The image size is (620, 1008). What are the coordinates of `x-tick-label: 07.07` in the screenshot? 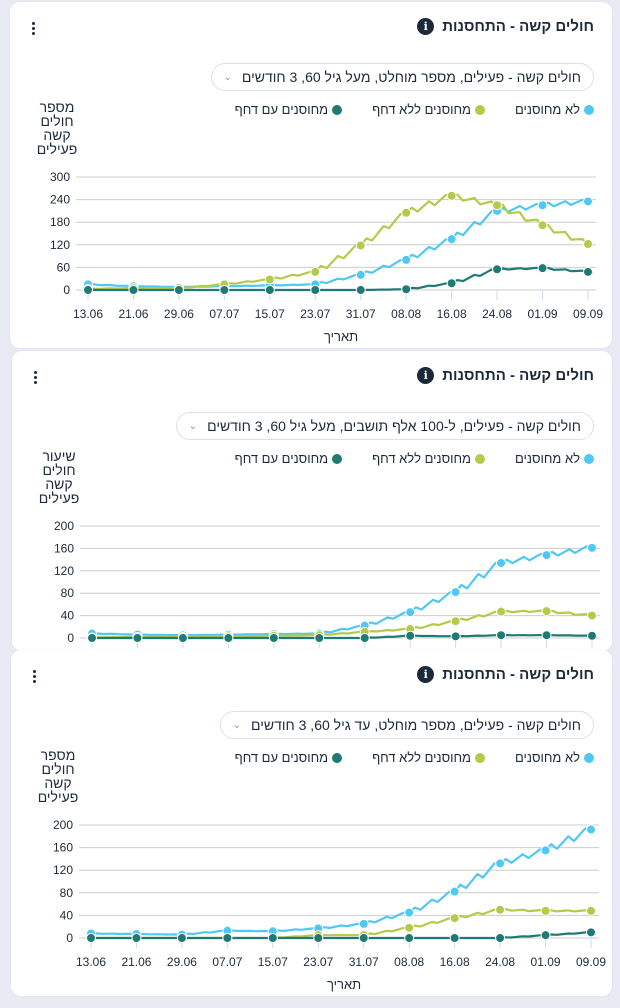 It's located at (224, 314).